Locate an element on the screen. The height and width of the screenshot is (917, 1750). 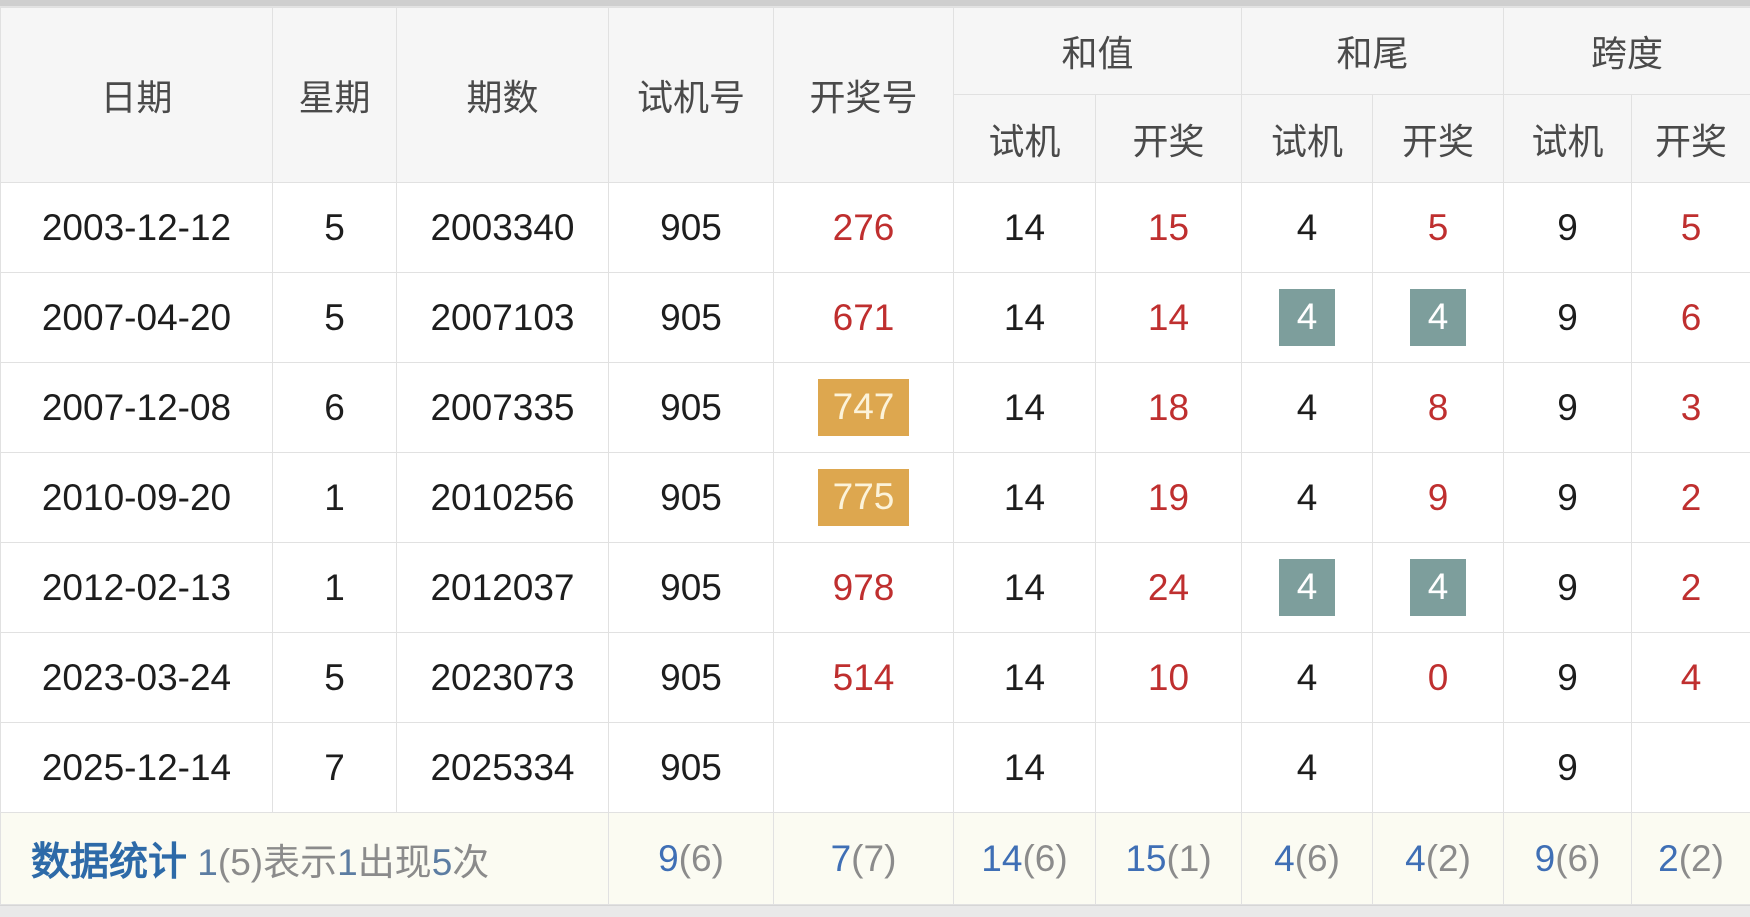
cell-weekday: 6 is located at coordinates (335, 408).